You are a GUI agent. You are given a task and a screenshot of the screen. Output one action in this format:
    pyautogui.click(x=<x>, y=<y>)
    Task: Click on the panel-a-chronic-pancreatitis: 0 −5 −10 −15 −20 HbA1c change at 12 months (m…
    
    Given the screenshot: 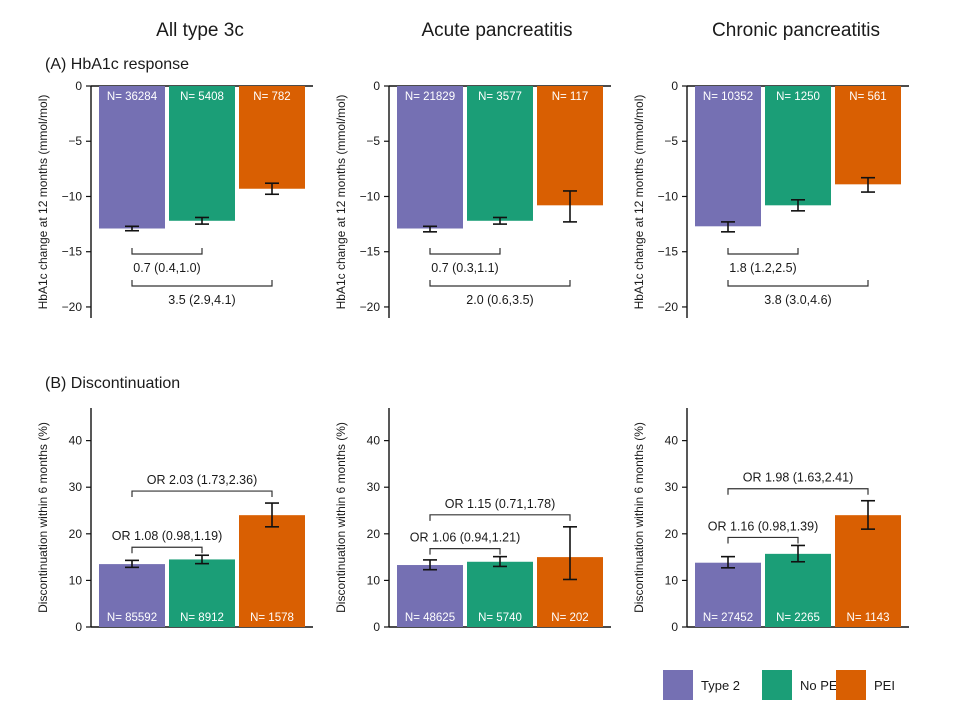 What is the action you would take?
    pyautogui.click(x=770, y=198)
    